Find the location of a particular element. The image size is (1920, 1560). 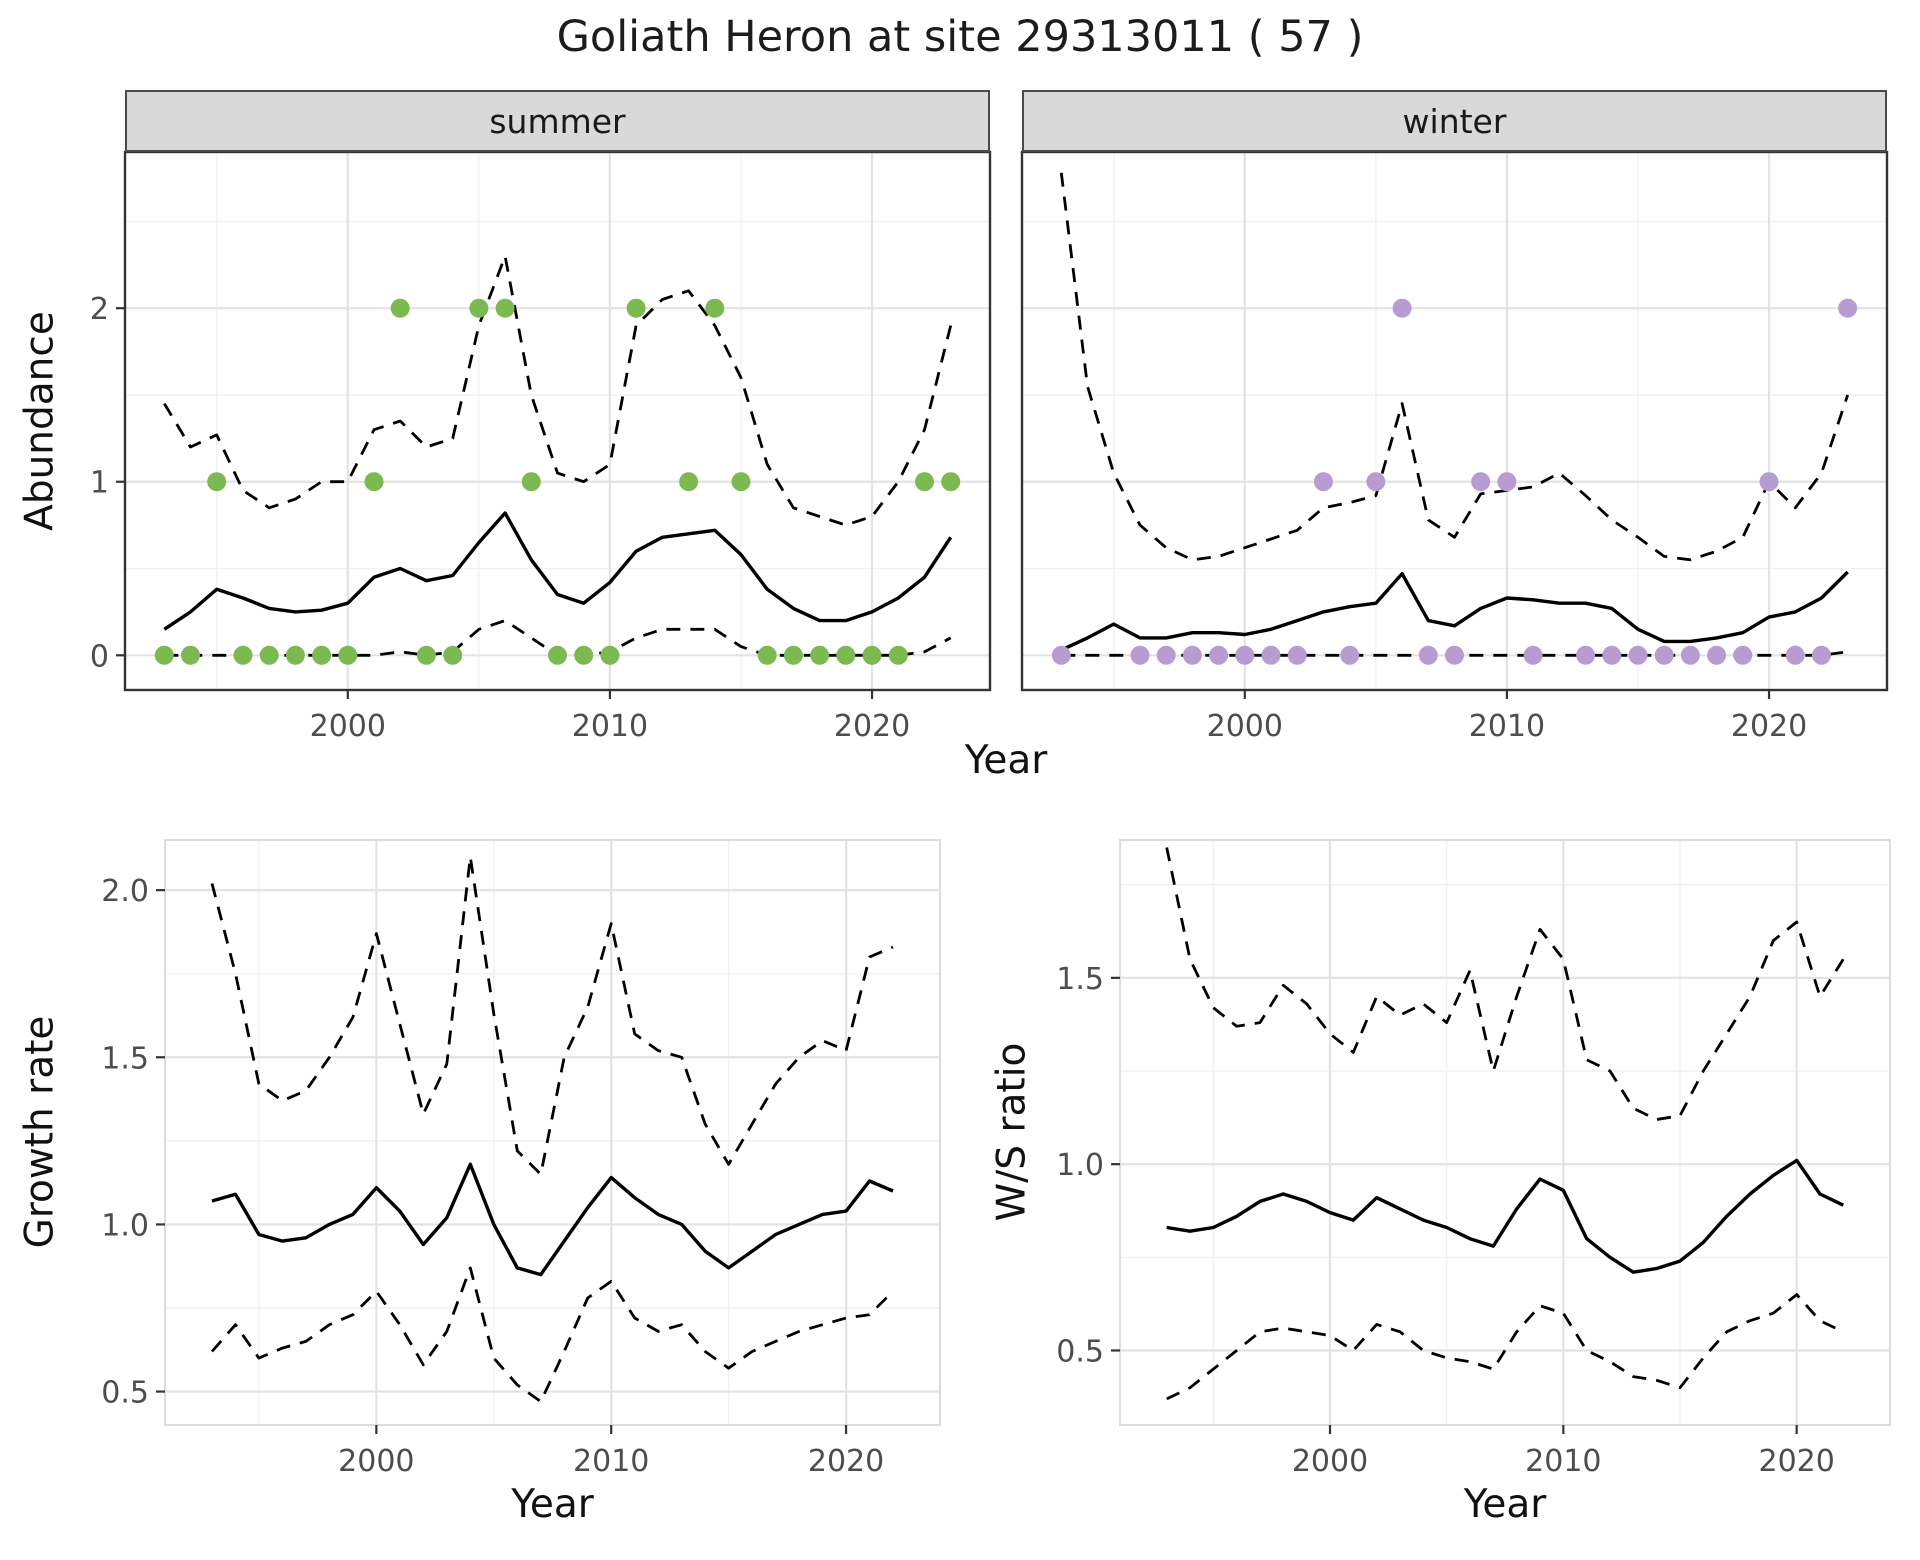

y-tick-label: 0.5 is located at coordinates (125, 1393).